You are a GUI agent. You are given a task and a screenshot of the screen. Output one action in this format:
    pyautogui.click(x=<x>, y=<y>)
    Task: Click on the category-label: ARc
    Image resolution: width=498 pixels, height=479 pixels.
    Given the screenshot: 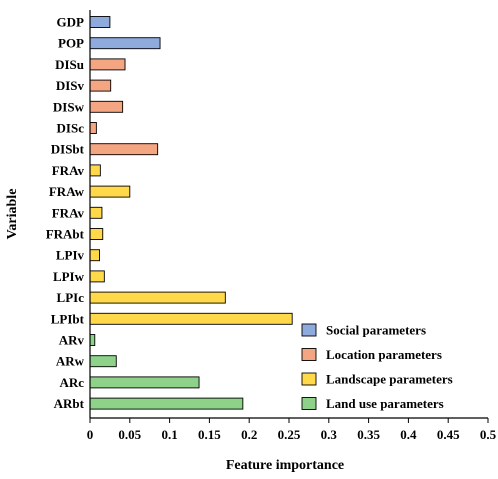 What is the action you would take?
    pyautogui.click(x=71, y=382)
    